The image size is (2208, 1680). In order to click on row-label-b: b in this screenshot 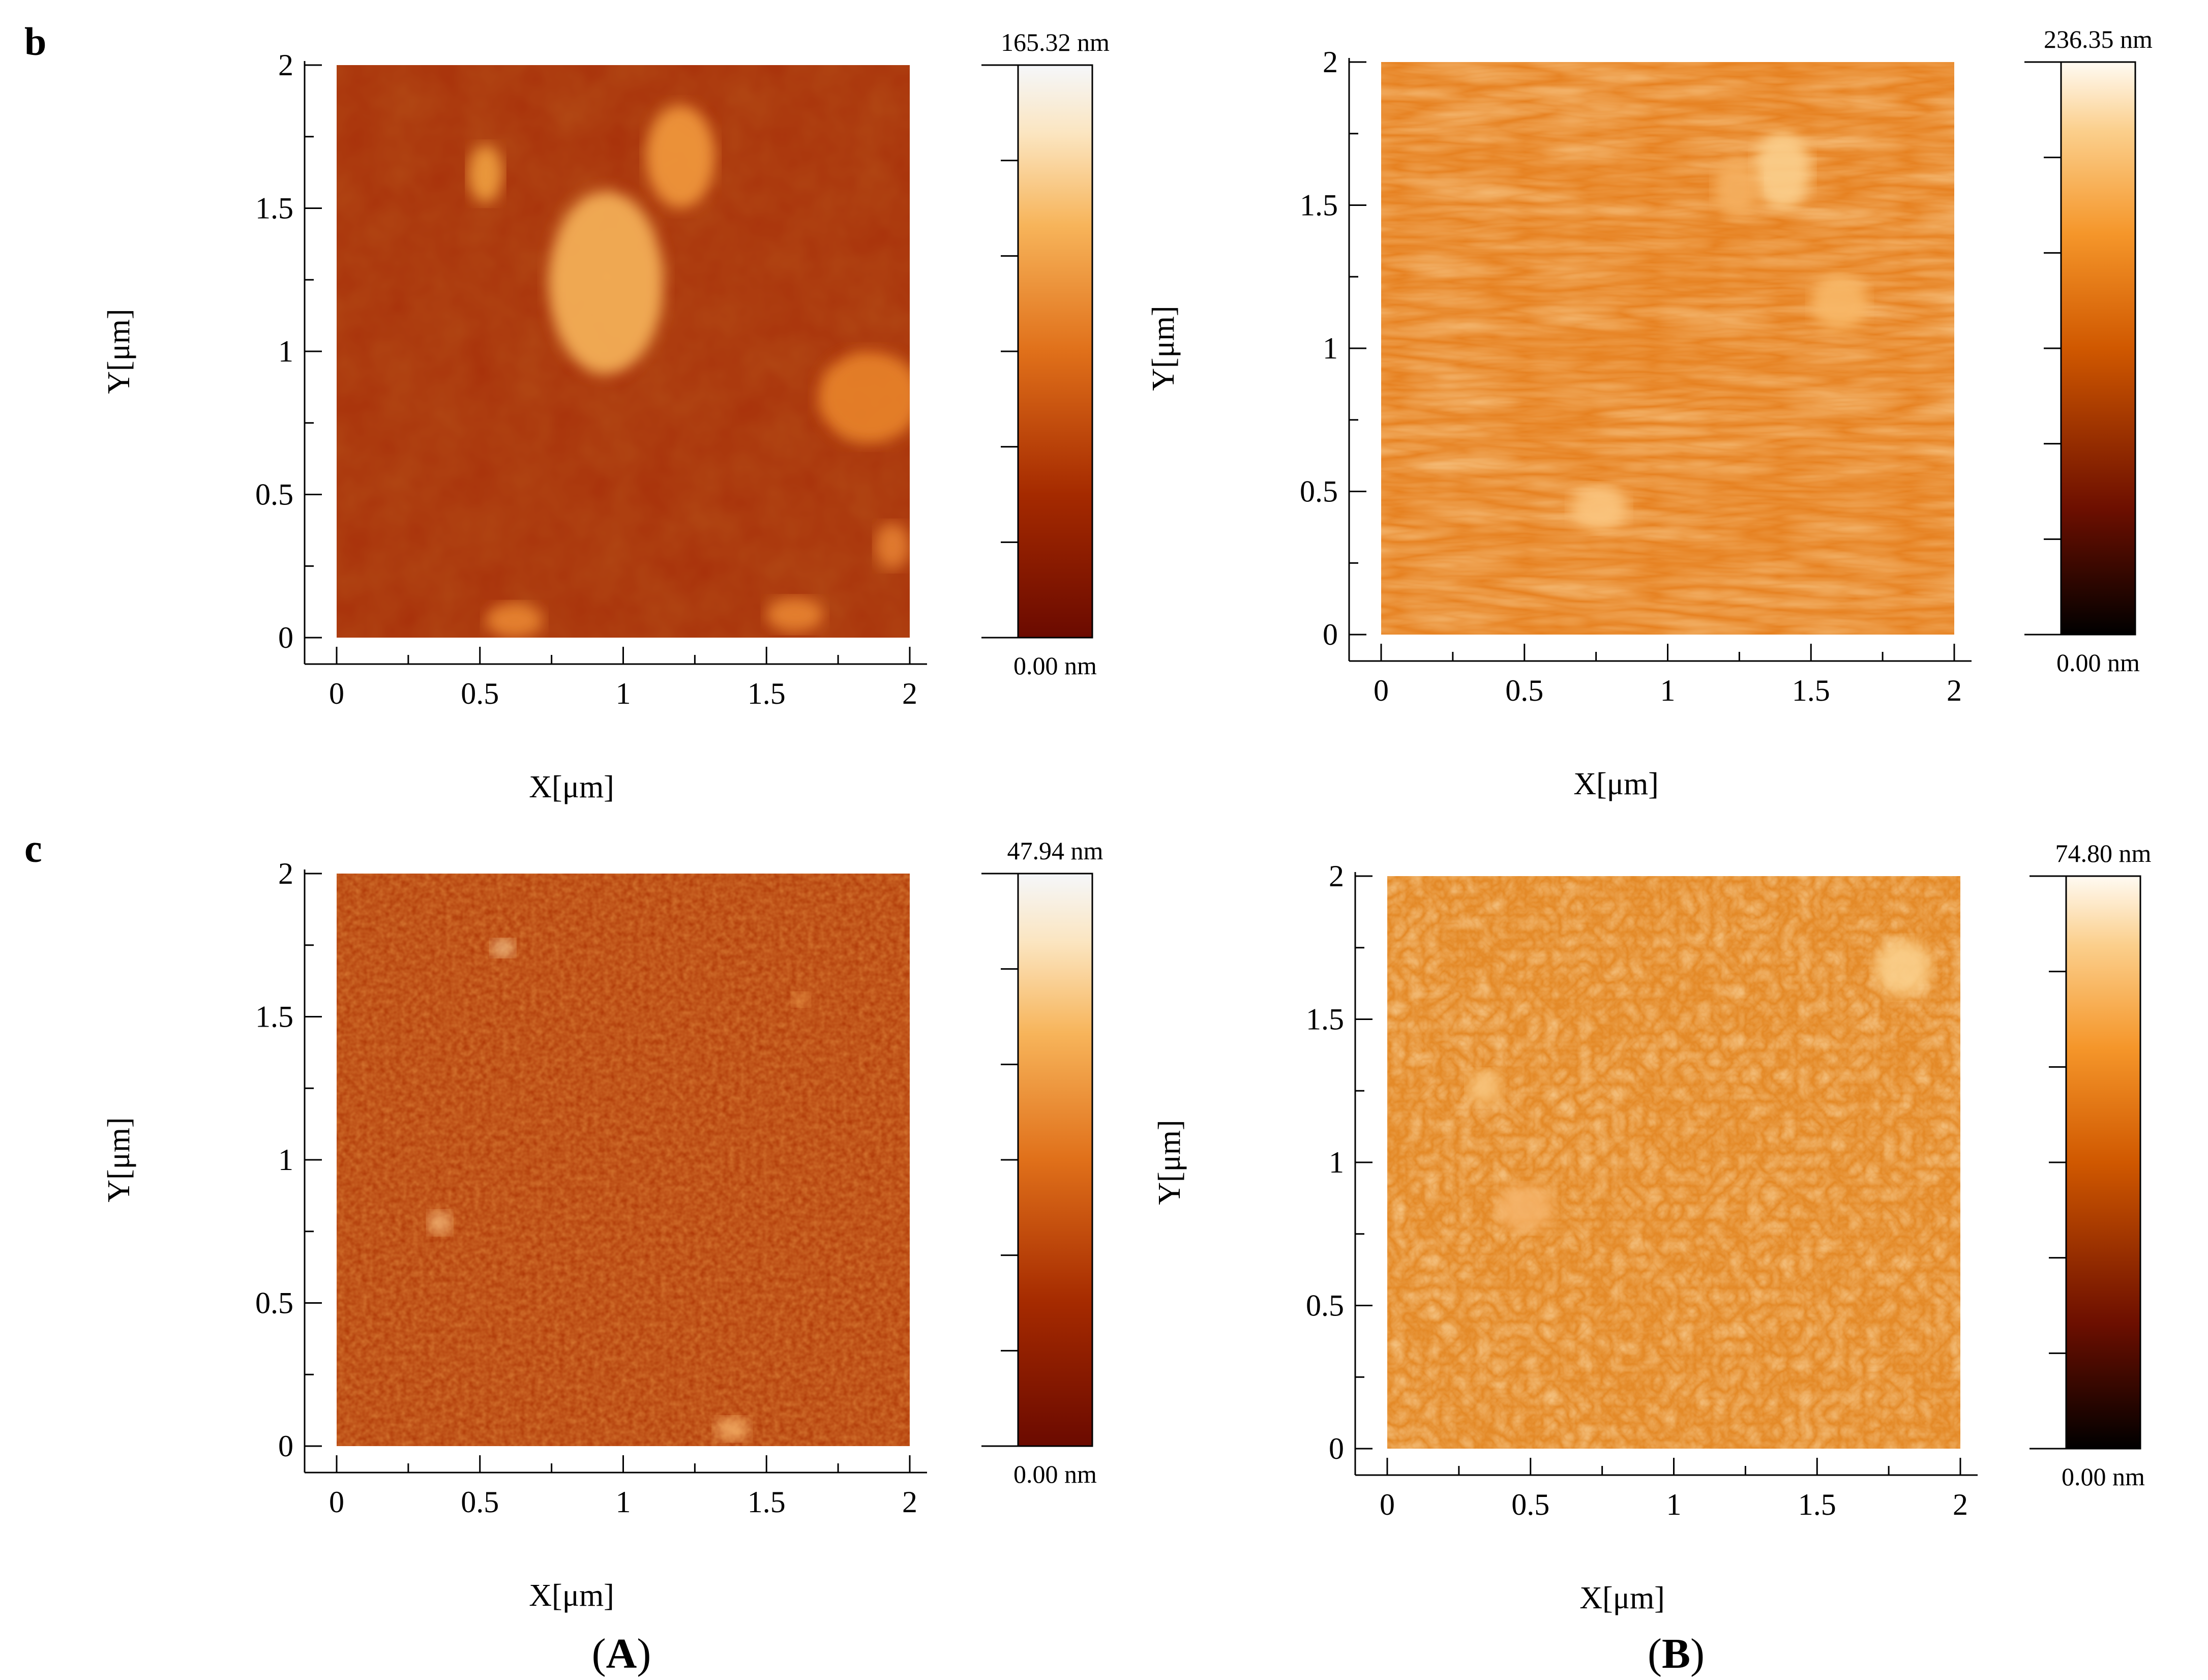, I will do `click(35, 41)`.